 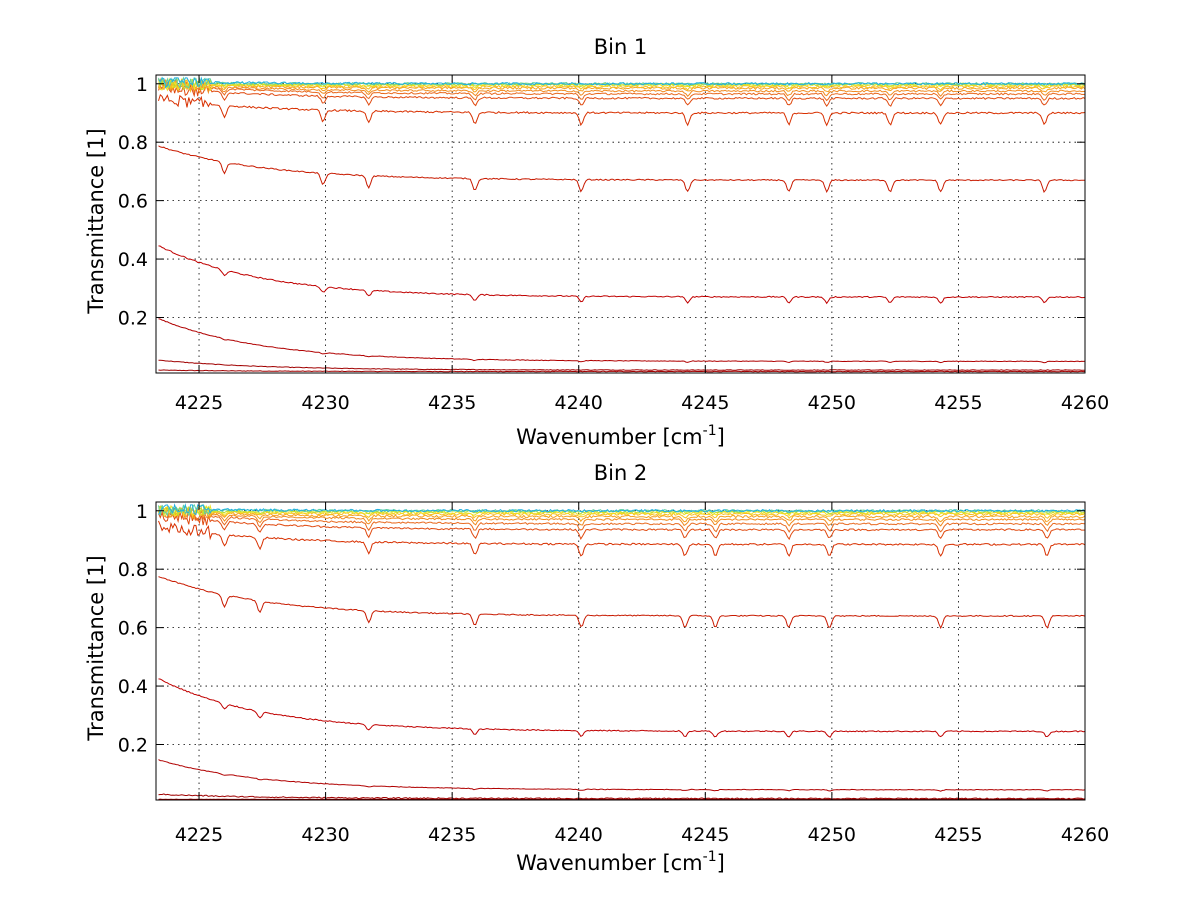 What do you see at coordinates (621, 47) in the screenshot?
I see `chart-title: Bin 1` at bounding box center [621, 47].